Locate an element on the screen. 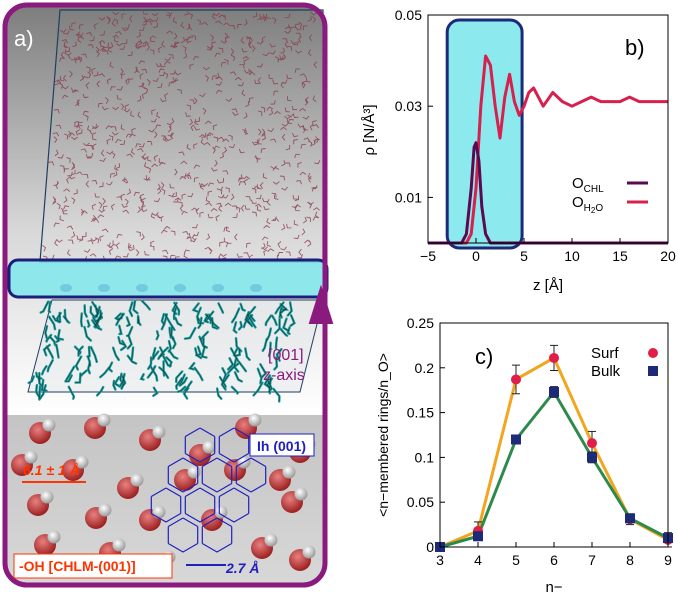 This screenshot has height=593, width=678. blue-distance-label: 2.7 Å is located at coordinates (242, 568).